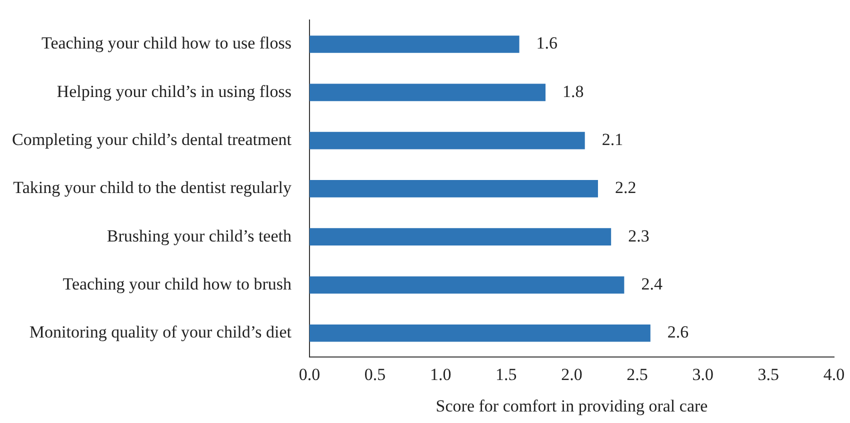 The height and width of the screenshot is (423, 850). What do you see at coordinates (703, 374) in the screenshot?
I see `x-tick-label: 3.0` at bounding box center [703, 374].